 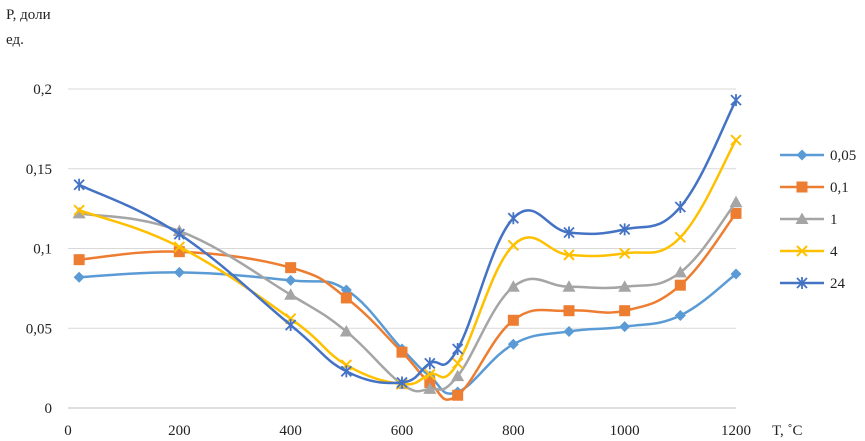 What do you see at coordinates (813, 284) in the screenshot?
I see `legend-item: 24` at bounding box center [813, 284].